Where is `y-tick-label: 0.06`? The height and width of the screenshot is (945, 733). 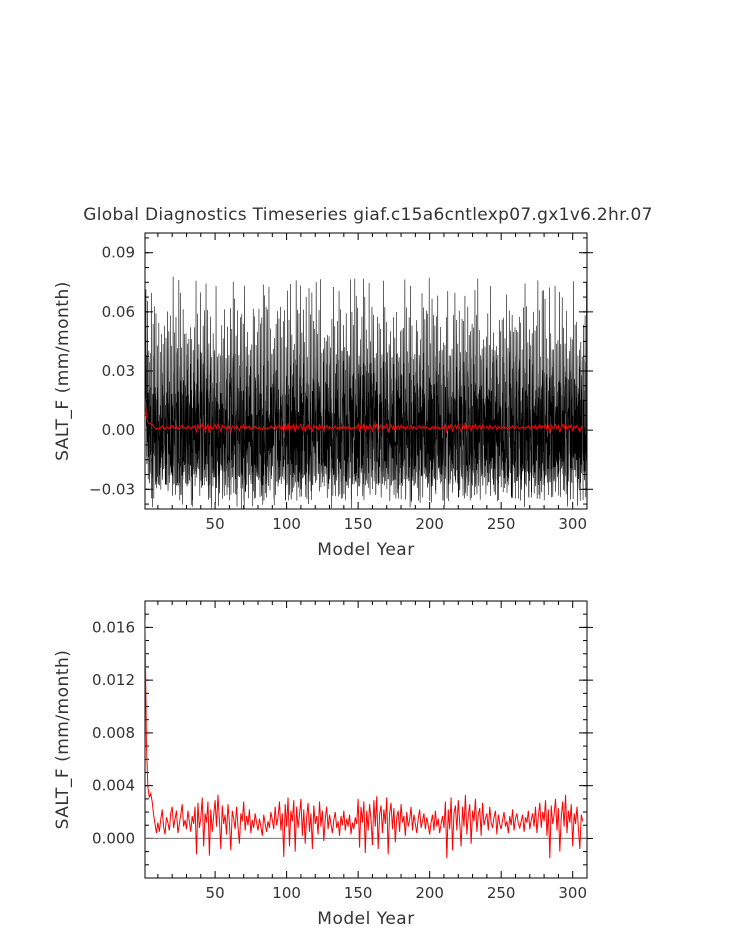
y-tick-label: 0.06 is located at coordinates (118, 312).